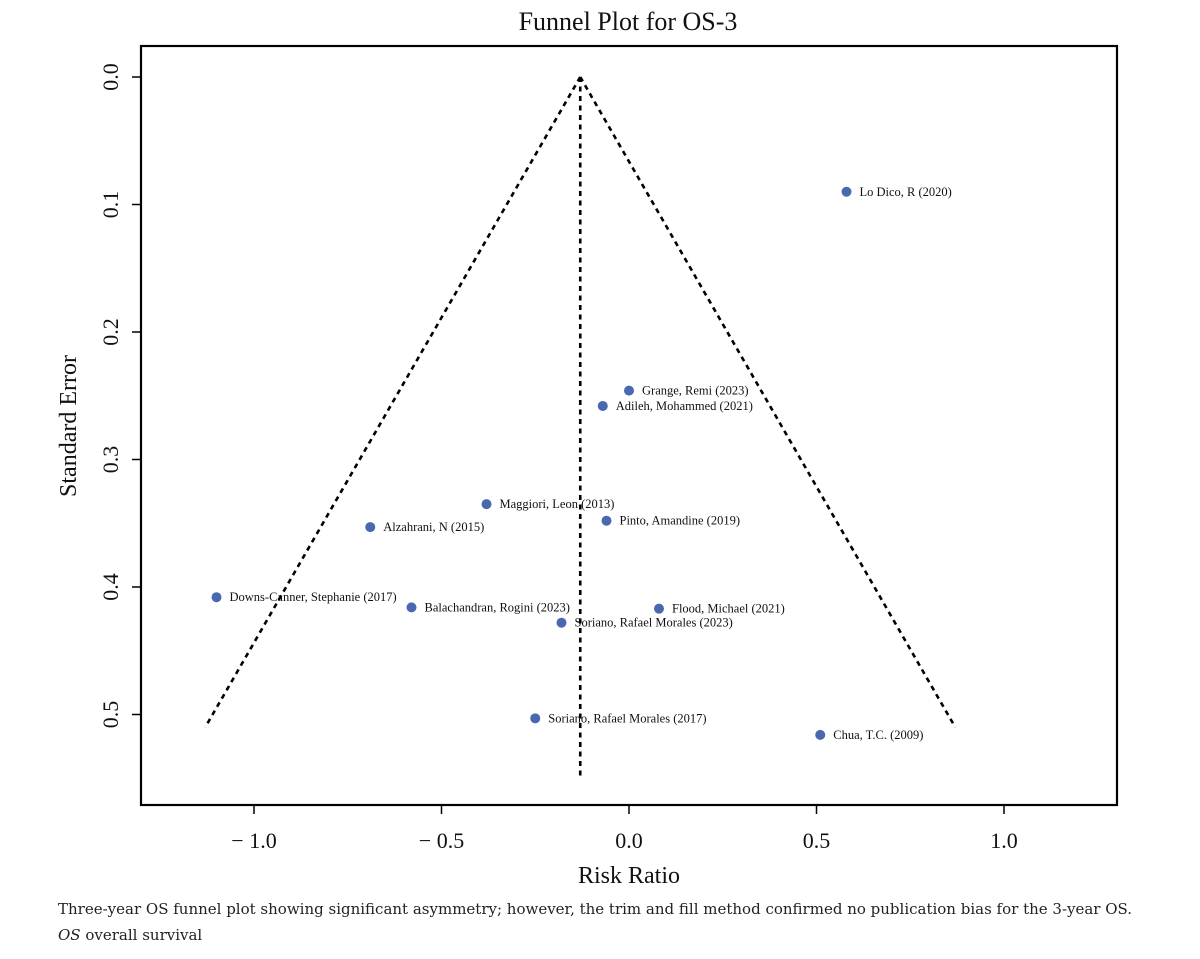 The width and height of the screenshot is (1200, 959). What do you see at coordinates (144, 935) in the screenshot?
I see `caption-abbreviation-definition: overall survival` at bounding box center [144, 935].